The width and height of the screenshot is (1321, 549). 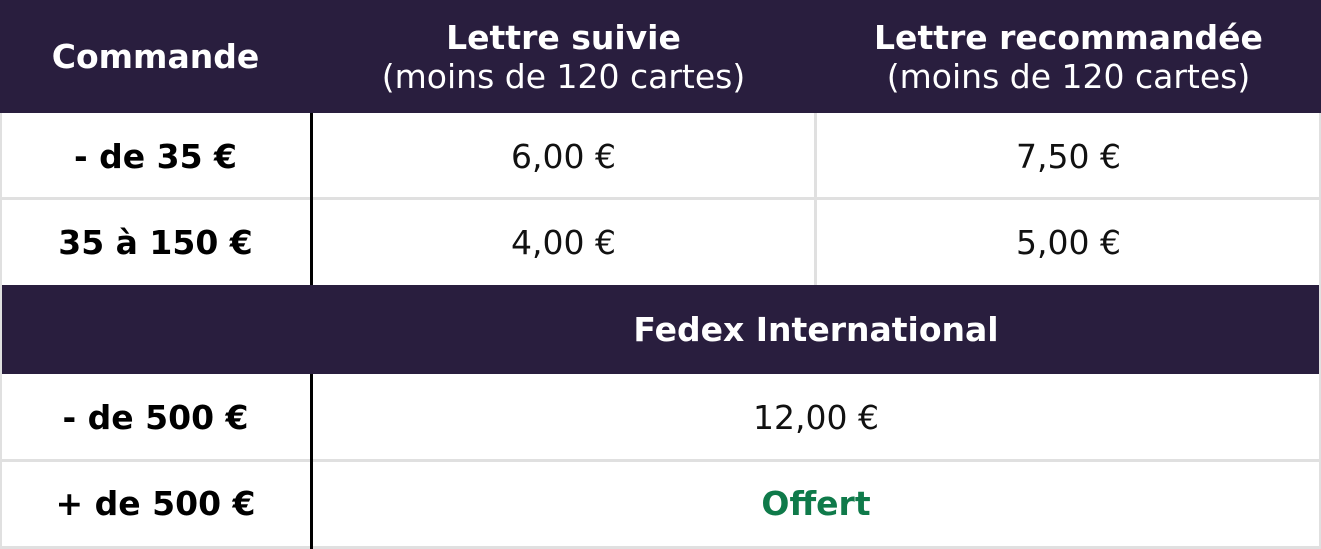 I want to click on header-lettre-suivie: Lettre suivie (moins de 120 cartes), so click(x=563, y=56).